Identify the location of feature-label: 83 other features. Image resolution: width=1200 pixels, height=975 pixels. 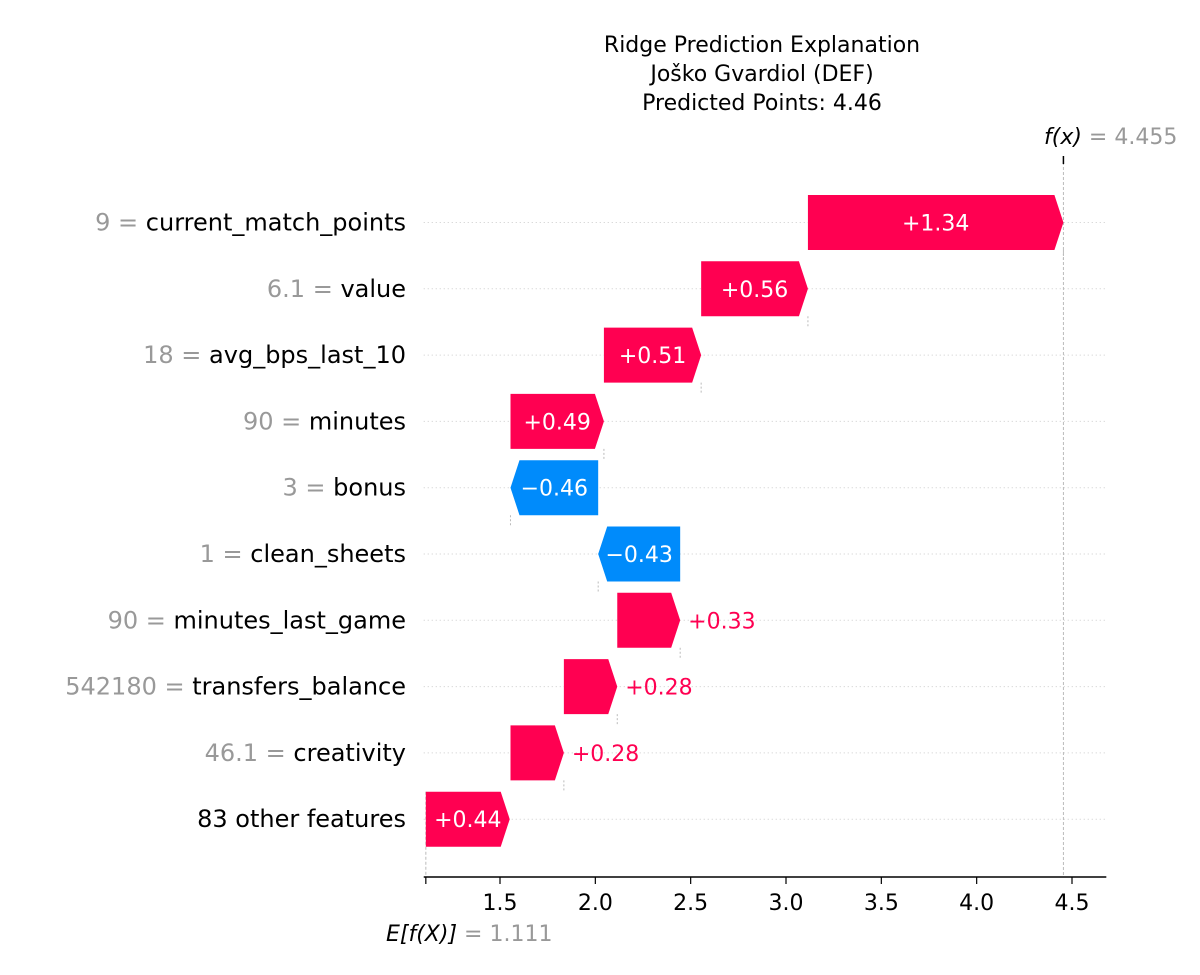
(301, 819).